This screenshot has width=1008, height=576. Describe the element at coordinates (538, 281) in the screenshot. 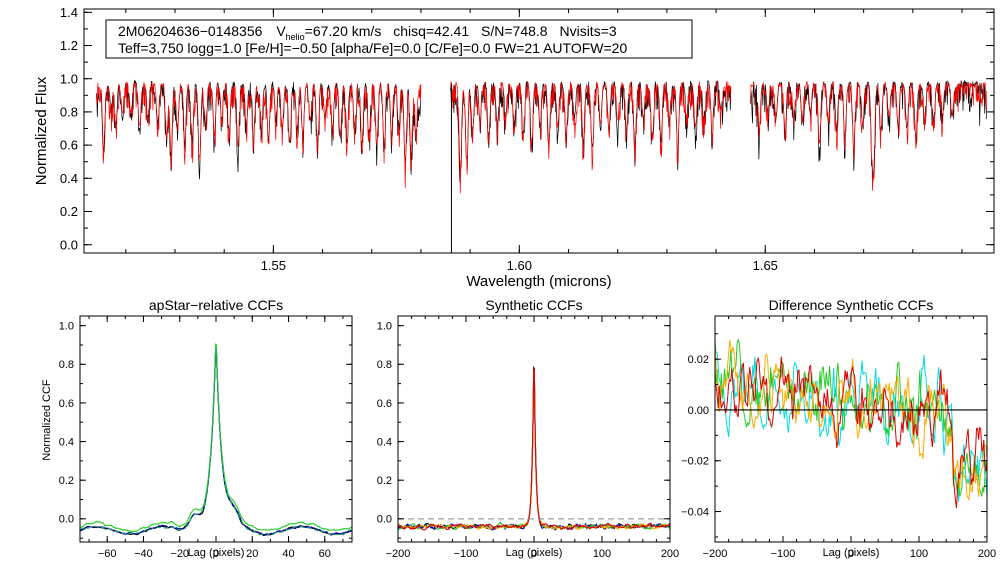

I see `spectrum-x-axis-label: Wavelength (microns)` at that location.